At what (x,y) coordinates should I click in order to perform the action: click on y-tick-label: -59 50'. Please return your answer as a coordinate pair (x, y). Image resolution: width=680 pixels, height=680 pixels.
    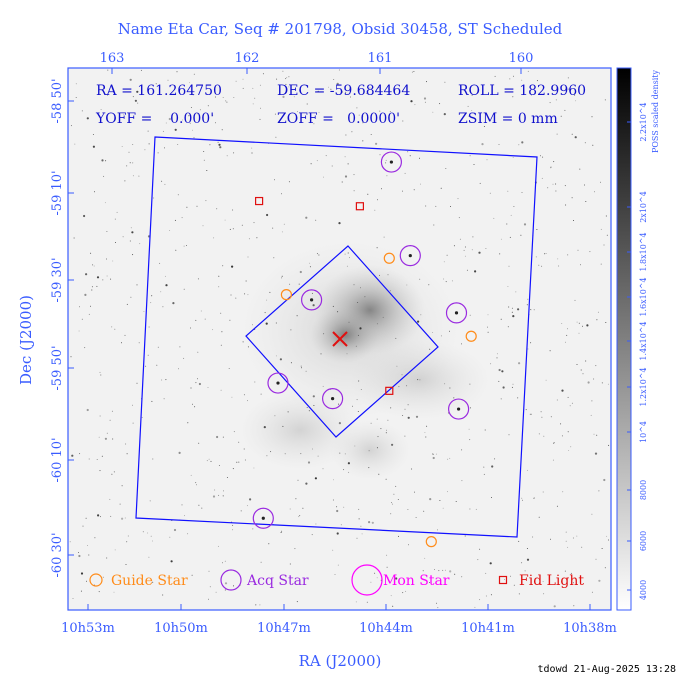
    Looking at the image, I should click on (57, 367).